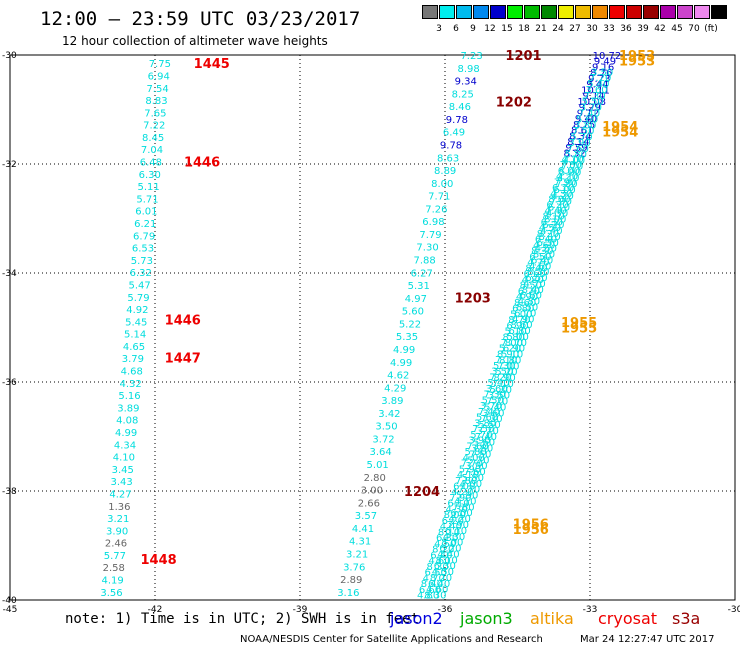 The width and height of the screenshot is (740, 650). What do you see at coordinates (510, 360) in the screenshot?
I see `wave-height-value: 8.80` at bounding box center [510, 360].